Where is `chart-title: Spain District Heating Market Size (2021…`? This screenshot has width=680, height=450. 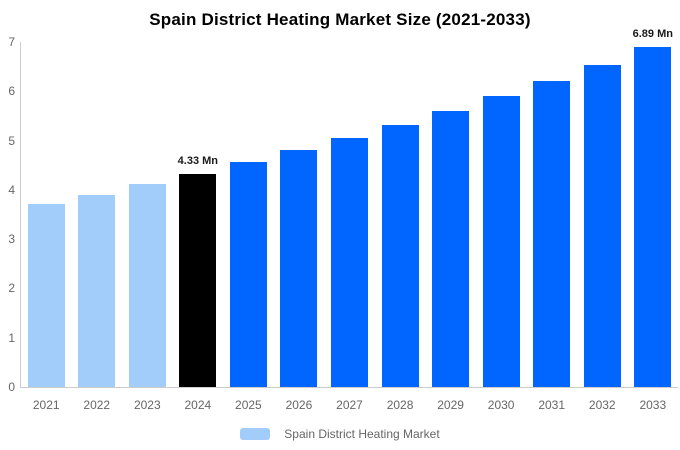
chart-title: Spain District Heating Market Size (2021… is located at coordinates (340, 19).